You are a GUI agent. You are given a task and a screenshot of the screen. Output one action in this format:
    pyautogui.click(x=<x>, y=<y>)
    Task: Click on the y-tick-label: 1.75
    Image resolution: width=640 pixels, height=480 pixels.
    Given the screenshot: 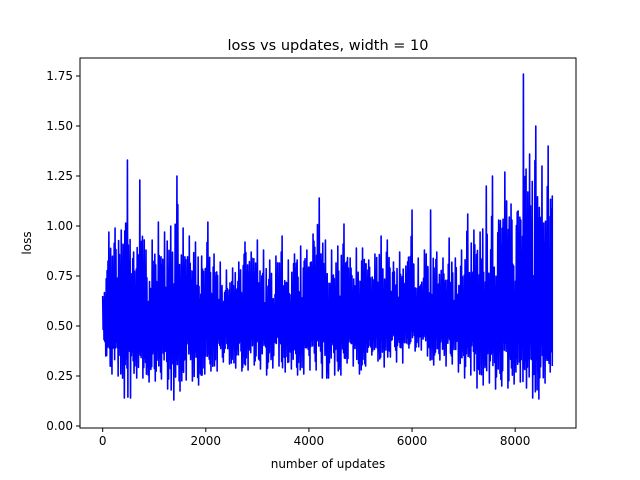 What is the action you would take?
    pyautogui.click(x=59, y=76)
    